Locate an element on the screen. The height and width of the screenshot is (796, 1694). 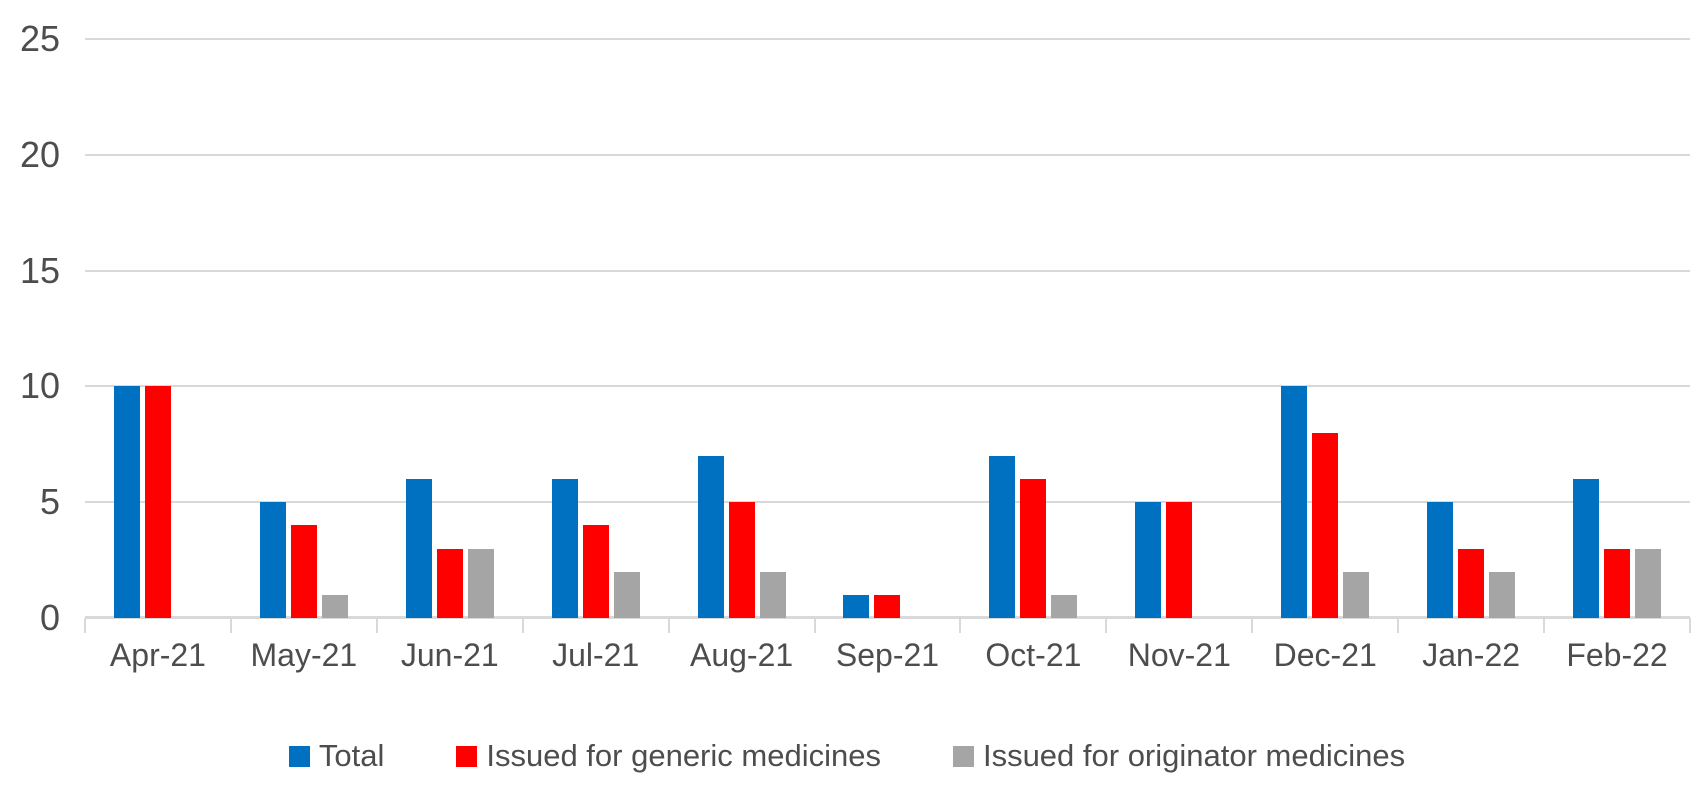
x-axis-label-oct-21: Oct-21 is located at coordinates (1033, 655).